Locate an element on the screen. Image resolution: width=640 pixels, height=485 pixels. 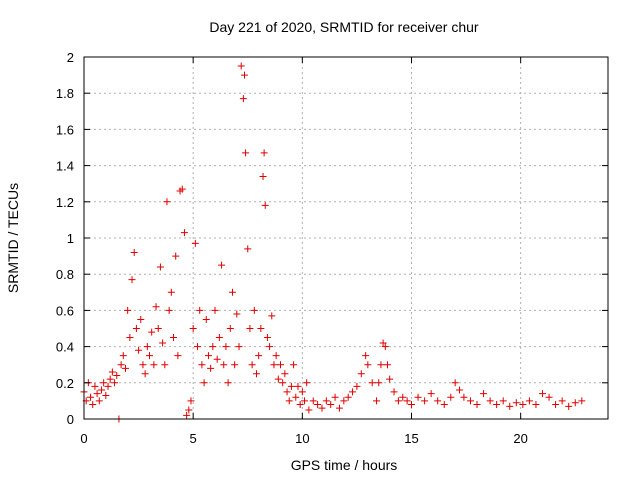
y-tick-labels: 0 0.2 0.4 0.6 0.8 1 1.2 1.4 1.6 1.8 2 is located at coordinates (65, 238).